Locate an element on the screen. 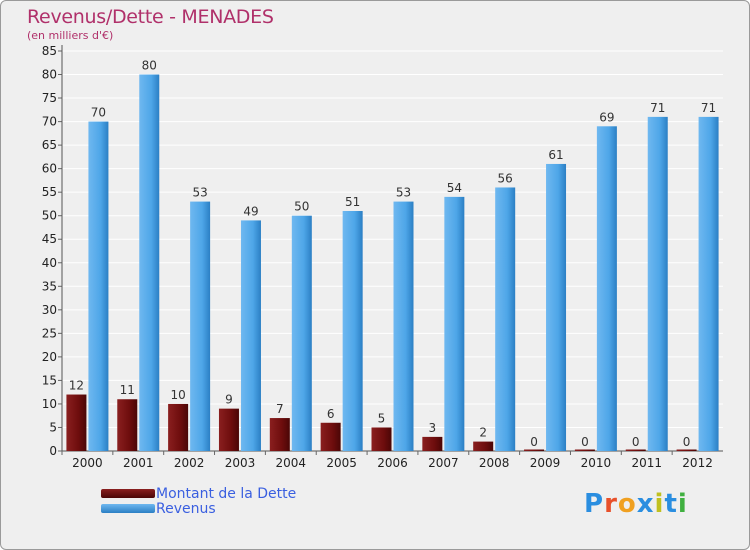 This screenshot has height=550, width=750. data-label: 80 is located at coordinates (149, 66).